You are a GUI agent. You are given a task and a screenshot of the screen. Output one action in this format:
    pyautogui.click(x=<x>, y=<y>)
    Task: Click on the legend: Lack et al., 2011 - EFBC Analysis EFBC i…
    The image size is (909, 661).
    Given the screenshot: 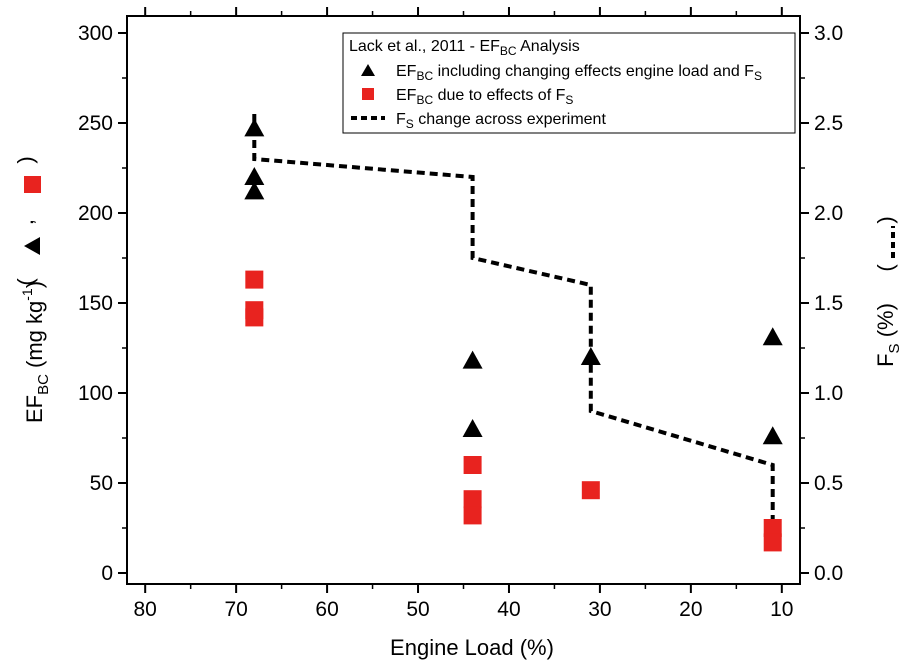 What is the action you would take?
    pyautogui.click(x=569, y=83)
    